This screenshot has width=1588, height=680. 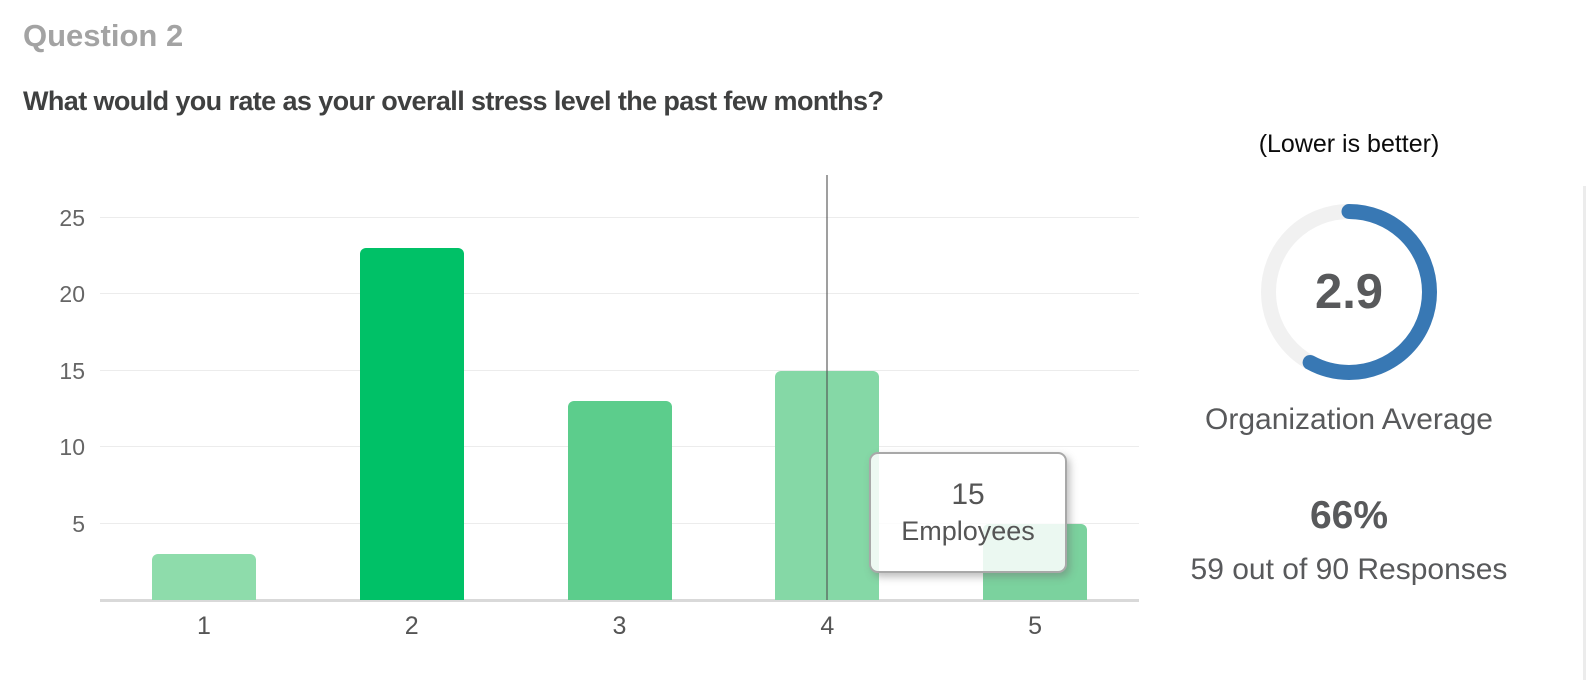 I want to click on x-axis-line, so click(x=619, y=600).